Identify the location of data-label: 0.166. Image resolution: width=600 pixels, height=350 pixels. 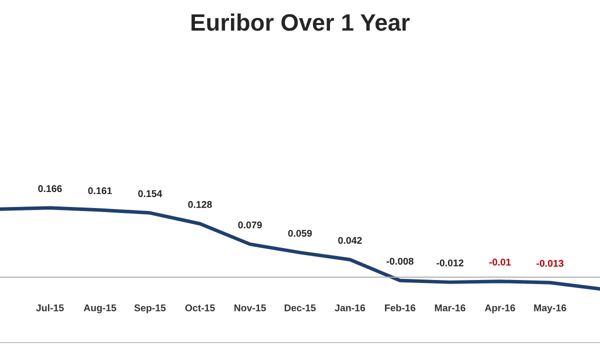
(50, 188).